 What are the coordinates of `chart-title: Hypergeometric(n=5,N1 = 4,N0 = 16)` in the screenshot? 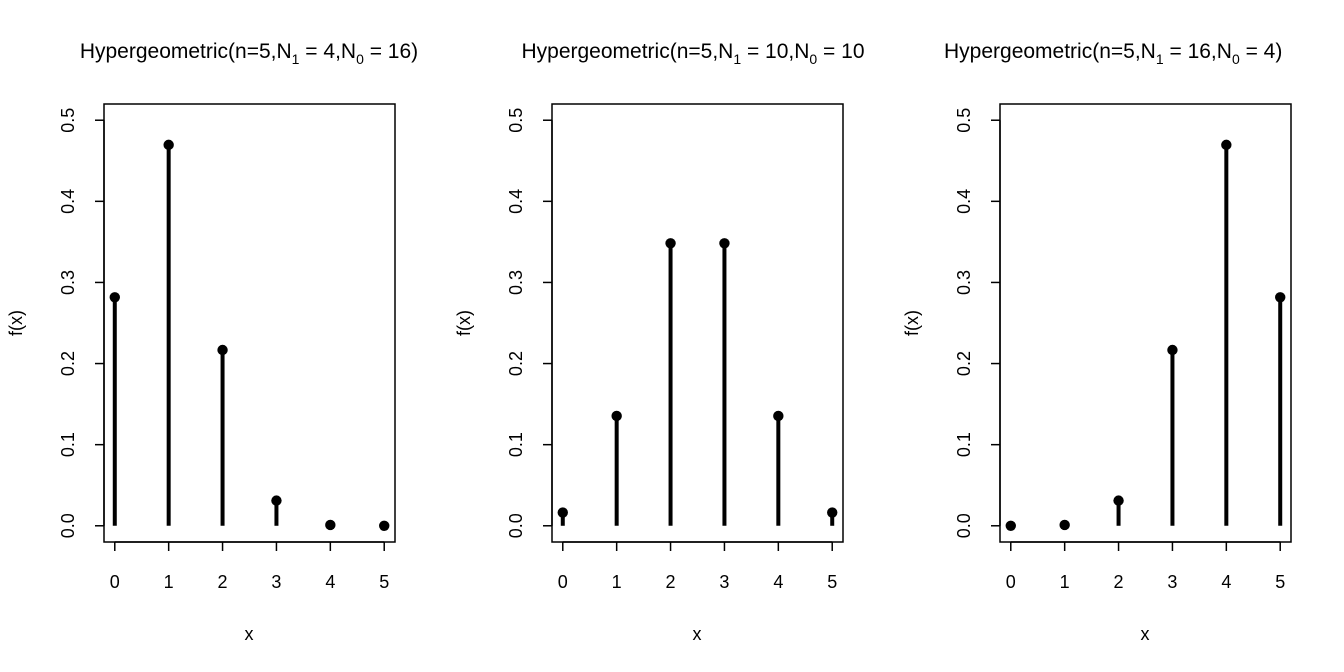 It's located at (249, 53).